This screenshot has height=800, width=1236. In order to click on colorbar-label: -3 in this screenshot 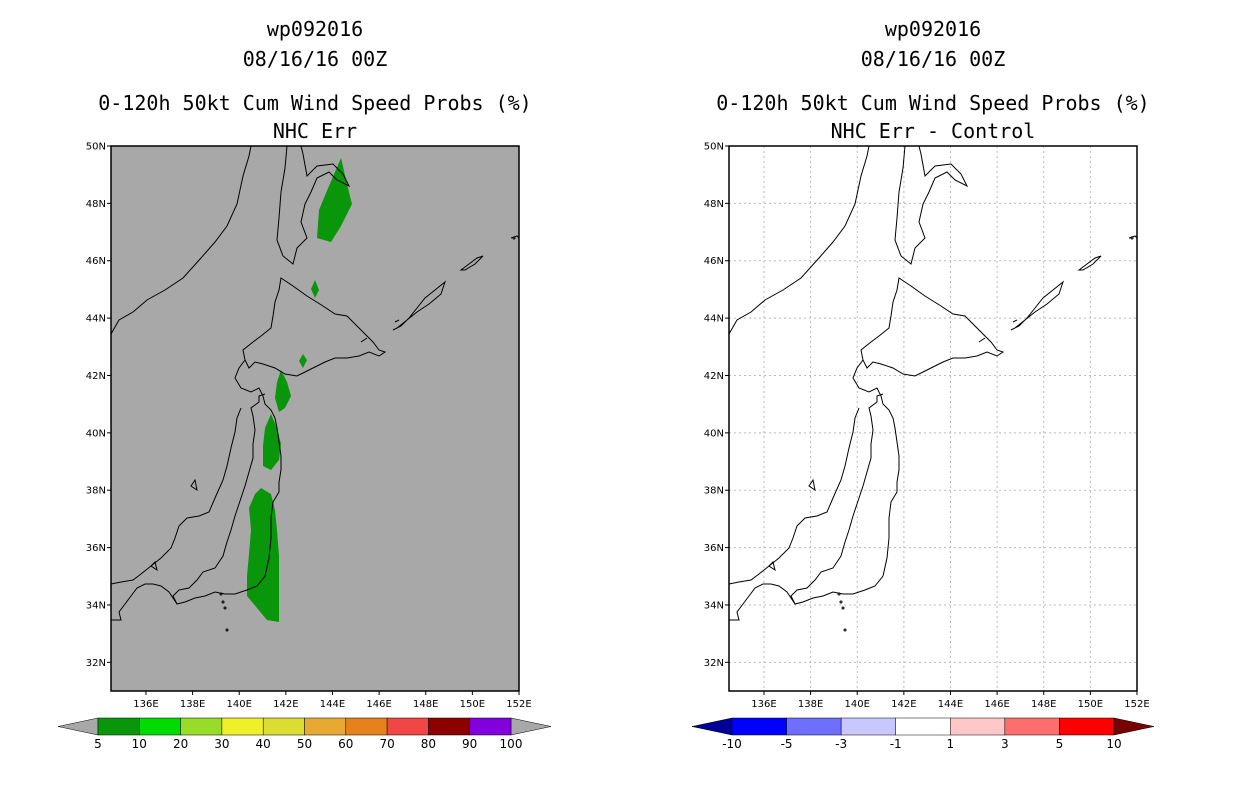, I will do `click(841, 744)`.